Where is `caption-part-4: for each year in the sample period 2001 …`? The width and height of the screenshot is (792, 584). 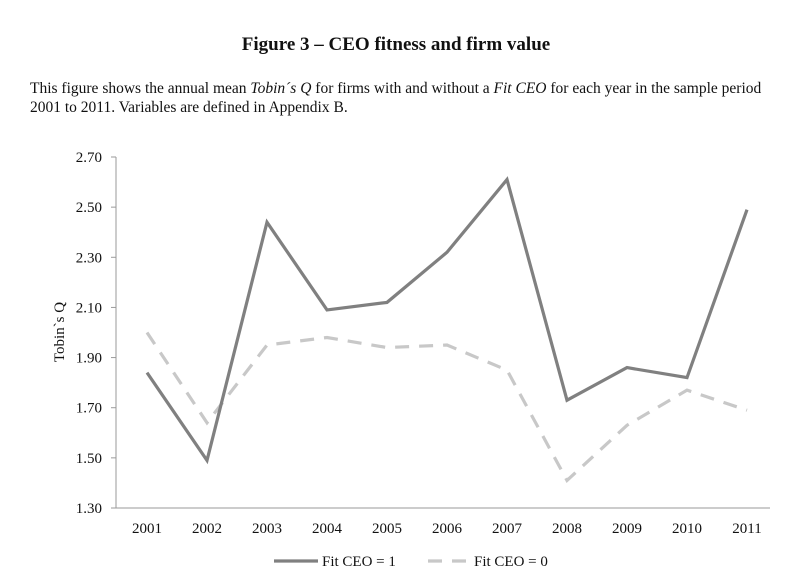
caption-part-4: for each year in the sample period 2001 … is located at coordinates (396, 98).